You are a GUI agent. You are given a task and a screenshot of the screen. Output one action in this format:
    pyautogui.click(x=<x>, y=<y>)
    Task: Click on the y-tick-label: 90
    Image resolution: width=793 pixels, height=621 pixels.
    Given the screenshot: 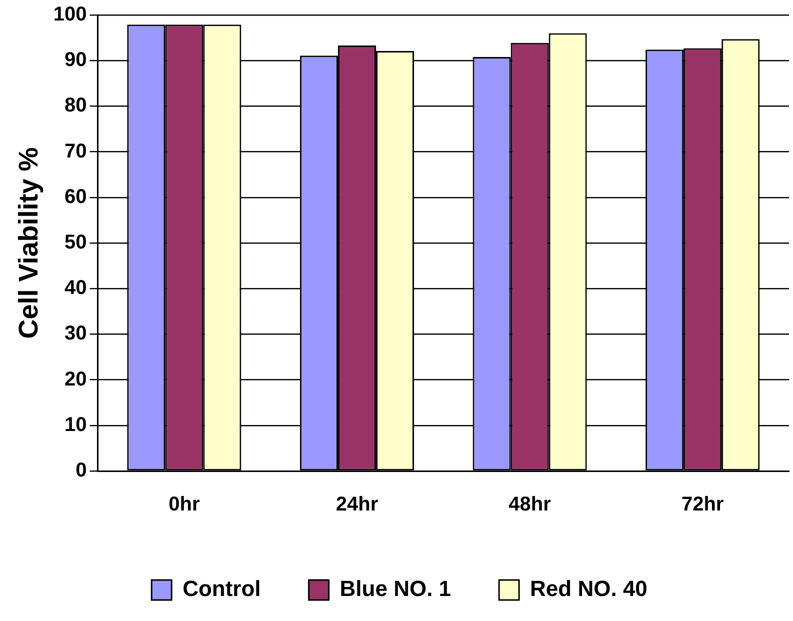 What is the action you would take?
    pyautogui.click(x=75, y=60)
    